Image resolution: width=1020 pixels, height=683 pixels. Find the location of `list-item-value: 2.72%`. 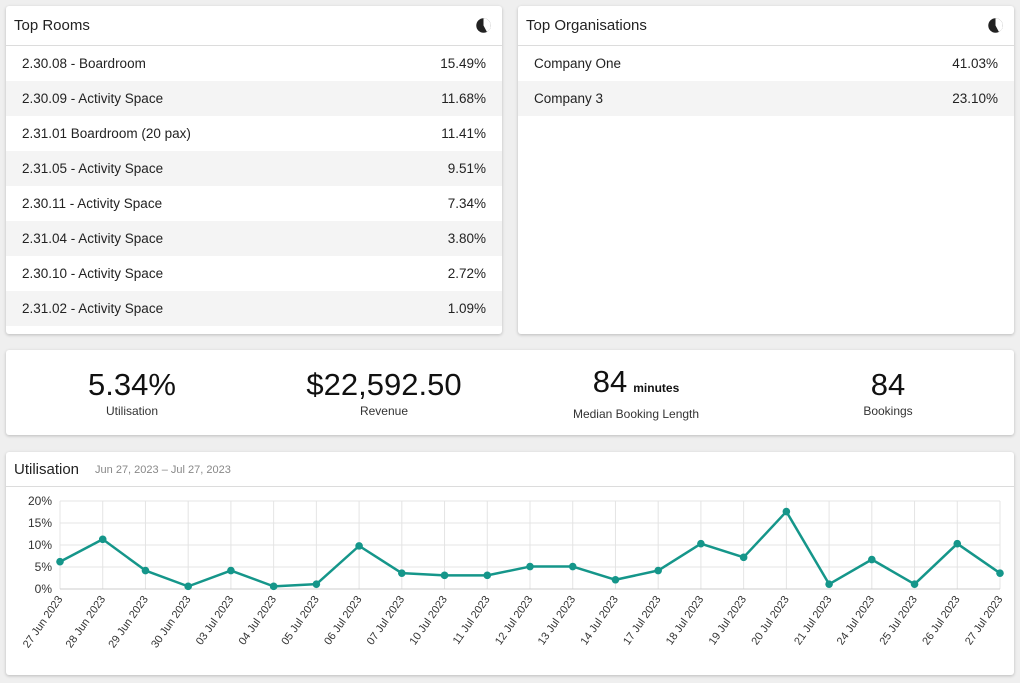

list-item-value: 2.72% is located at coordinates (466, 273).